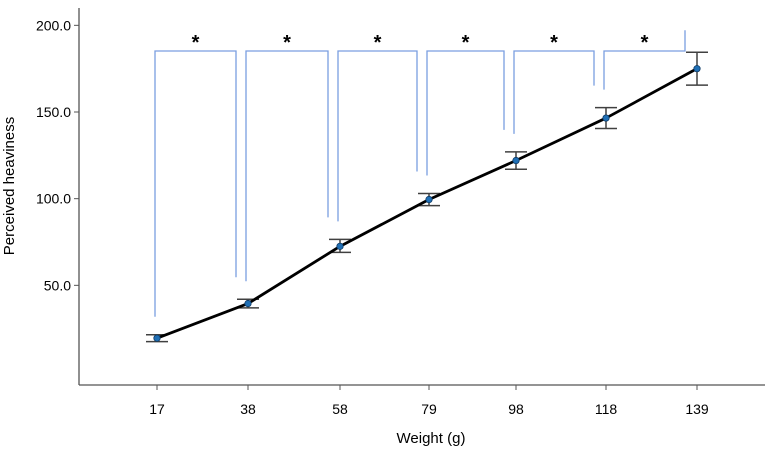 This screenshot has width=780, height=450. Describe the element at coordinates (157, 409) in the screenshot. I see `x-tick-label: 17` at that location.